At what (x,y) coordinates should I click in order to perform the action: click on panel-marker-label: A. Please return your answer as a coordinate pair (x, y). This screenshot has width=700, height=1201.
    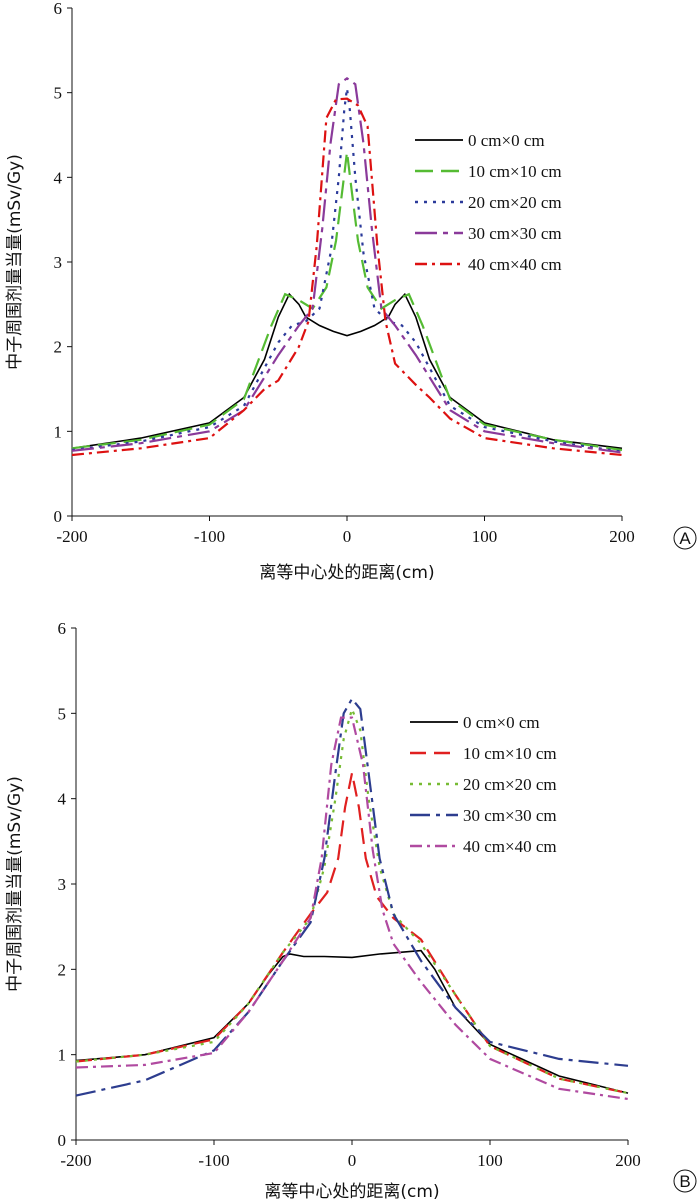
    Looking at the image, I should click on (685, 538).